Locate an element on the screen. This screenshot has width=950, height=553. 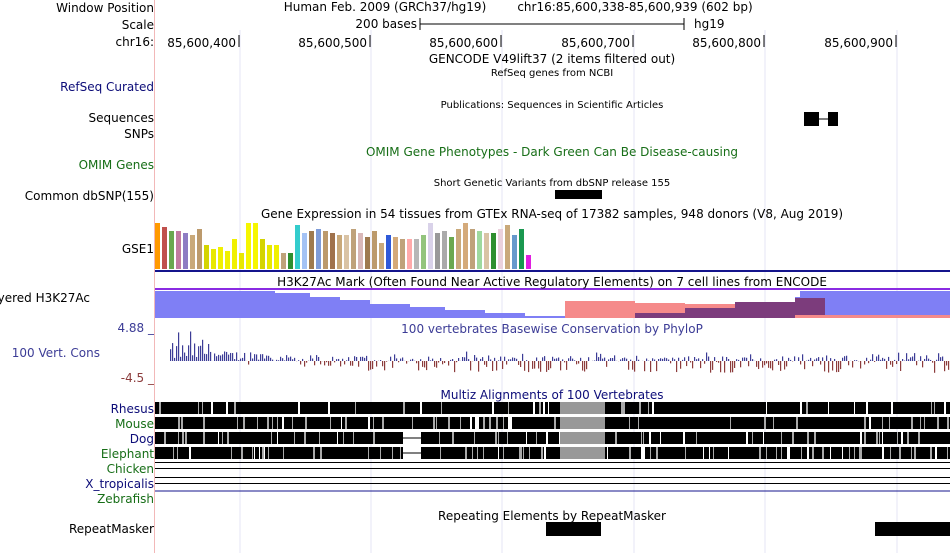
refseq-track-label: RefSeq Curated is located at coordinates (107, 87).